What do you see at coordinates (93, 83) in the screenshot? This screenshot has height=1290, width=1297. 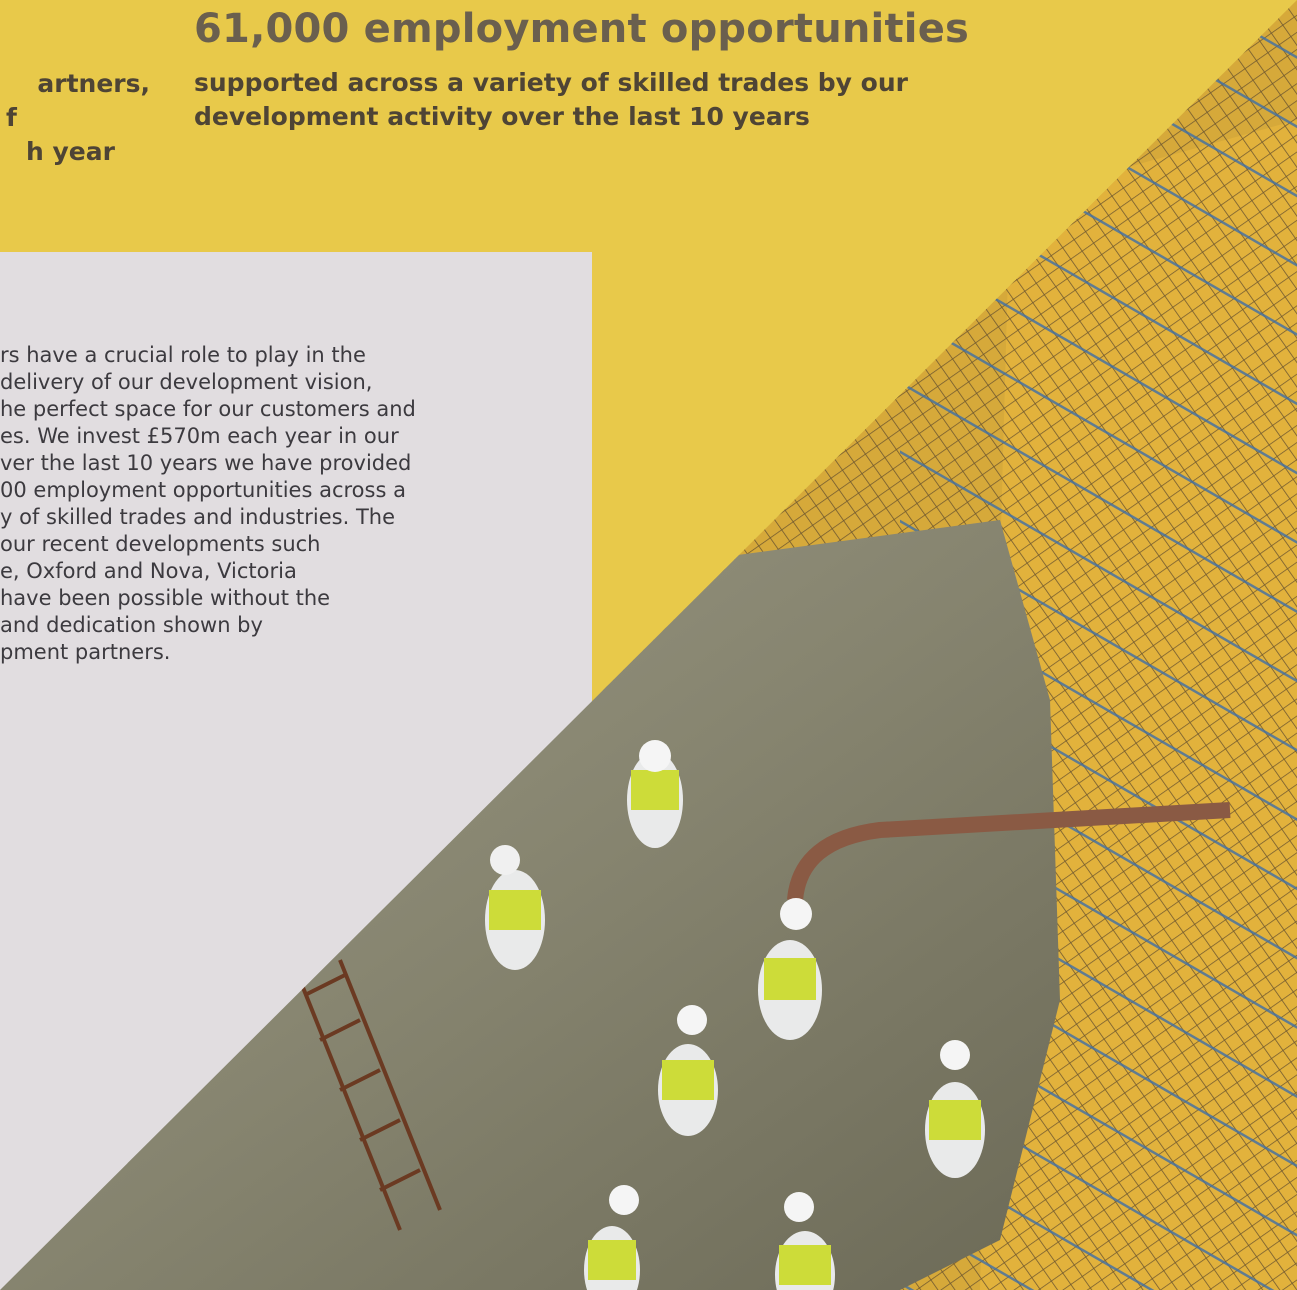 I see `left-stat-line: artners,` at bounding box center [93, 83].